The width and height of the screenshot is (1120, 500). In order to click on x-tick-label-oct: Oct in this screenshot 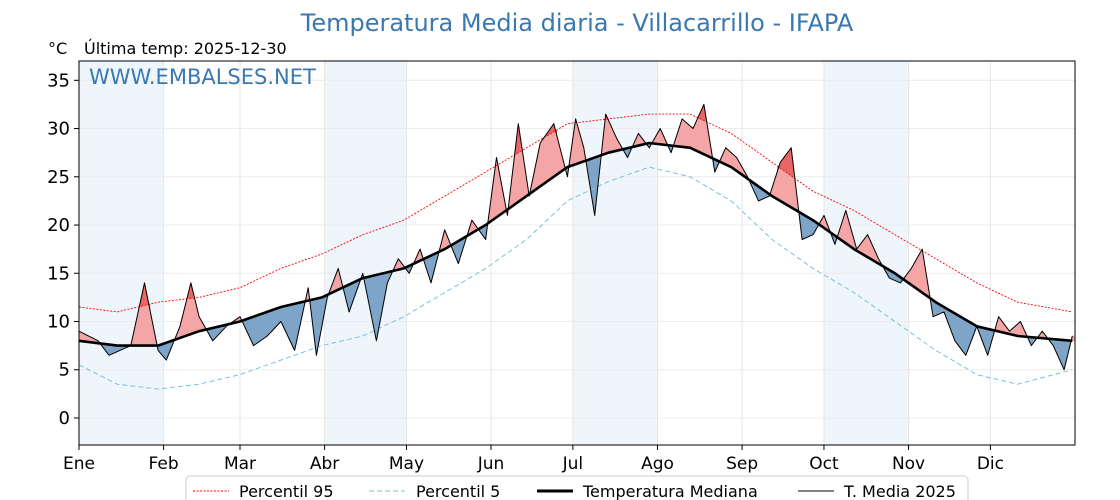, I will do `click(824, 464)`.